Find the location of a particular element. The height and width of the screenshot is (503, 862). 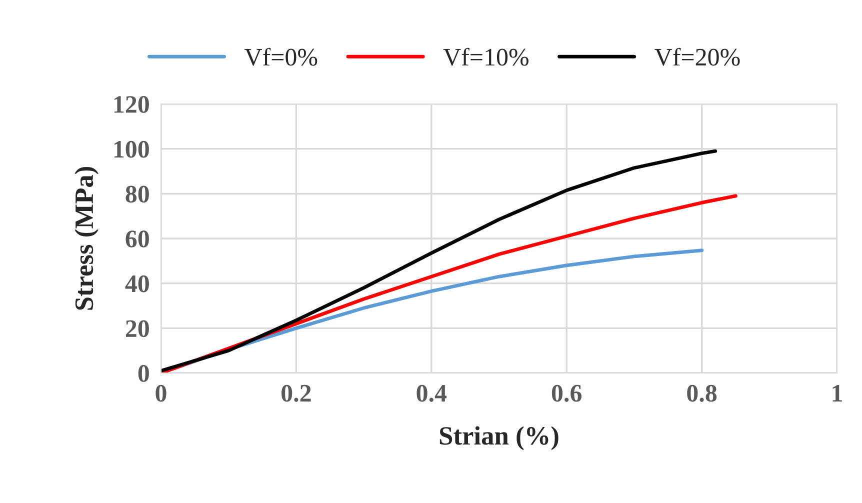

x-tick-label: 0 is located at coordinates (161, 393).